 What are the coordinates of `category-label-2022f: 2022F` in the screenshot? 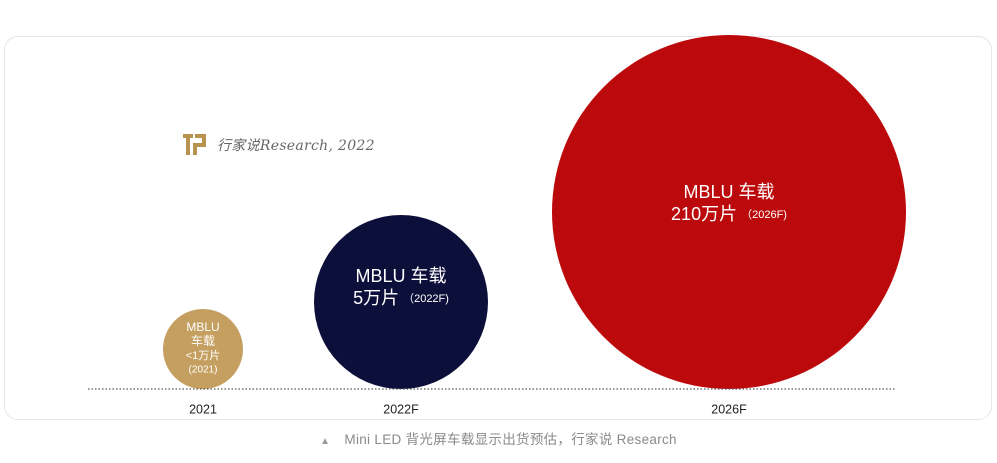 It's located at (401, 409).